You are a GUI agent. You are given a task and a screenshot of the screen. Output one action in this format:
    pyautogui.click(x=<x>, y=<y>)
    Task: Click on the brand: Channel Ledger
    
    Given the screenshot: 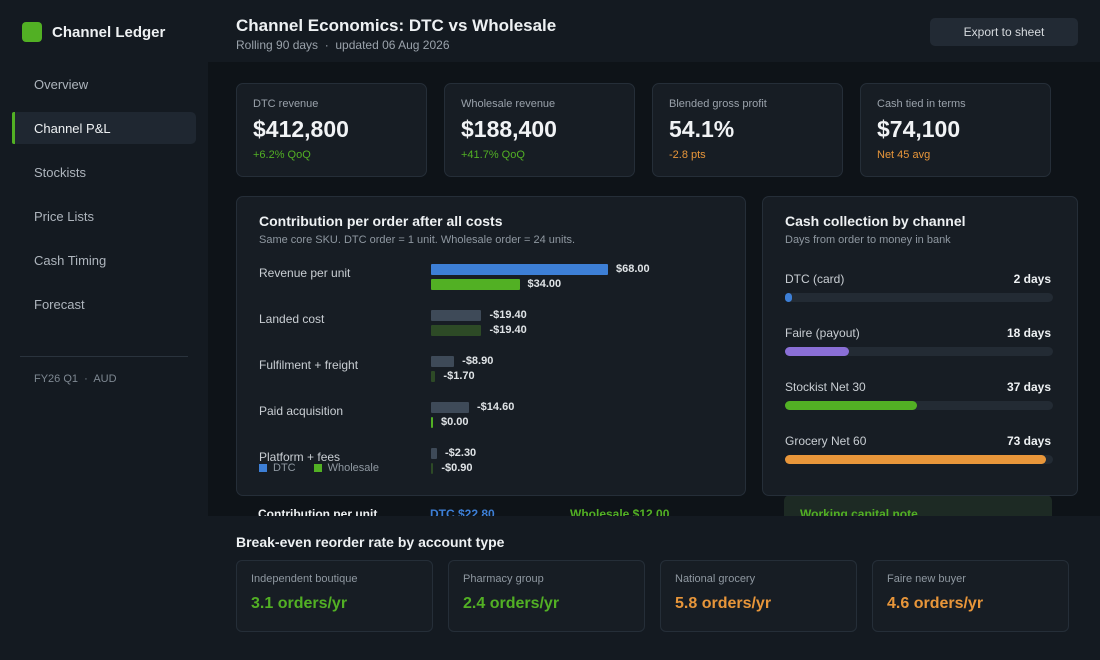 What is the action you would take?
    pyautogui.click(x=93, y=32)
    